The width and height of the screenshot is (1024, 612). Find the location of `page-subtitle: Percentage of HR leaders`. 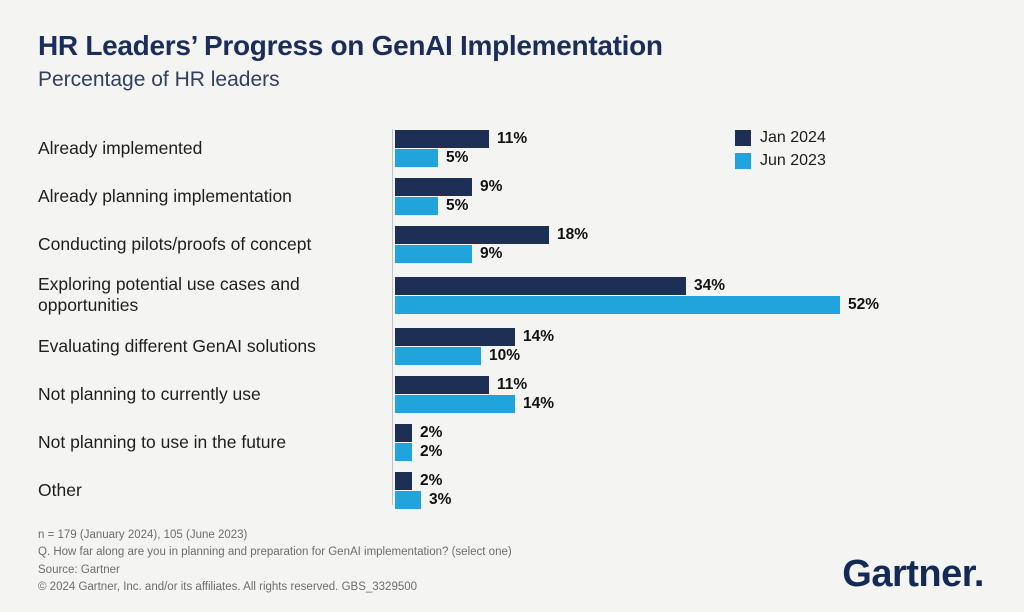

page-subtitle: Percentage of HR leaders is located at coordinates (159, 79).